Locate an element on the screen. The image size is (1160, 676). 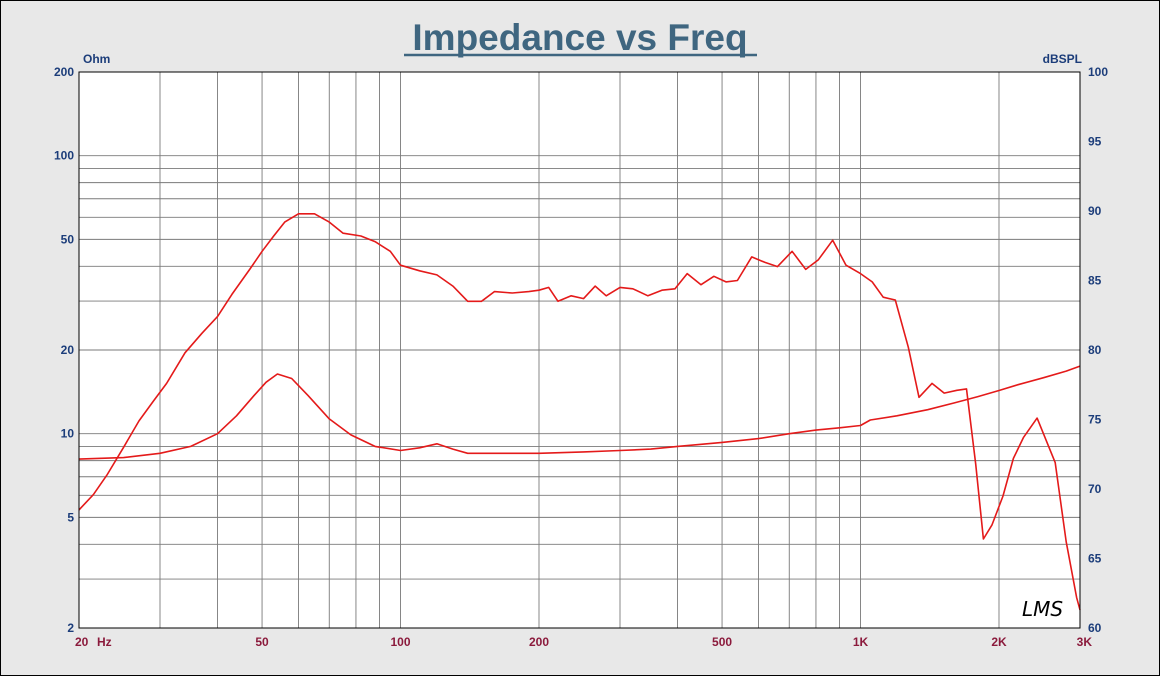
x-tick-label: 2K is located at coordinates (999, 642).